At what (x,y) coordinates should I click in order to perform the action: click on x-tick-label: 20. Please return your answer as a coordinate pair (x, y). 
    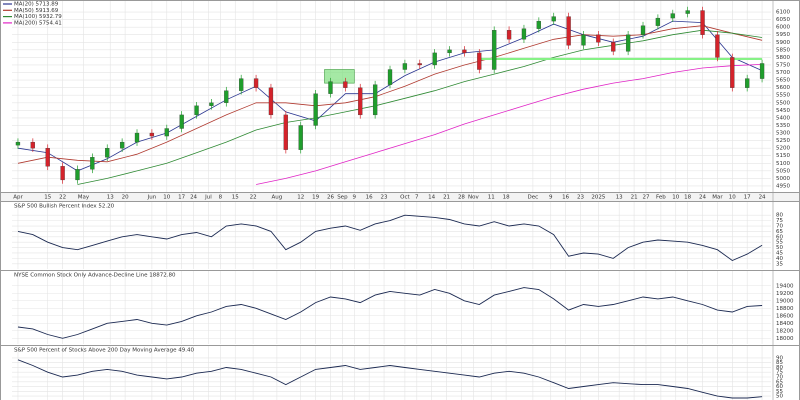
    Looking at the image, I should click on (125, 198).